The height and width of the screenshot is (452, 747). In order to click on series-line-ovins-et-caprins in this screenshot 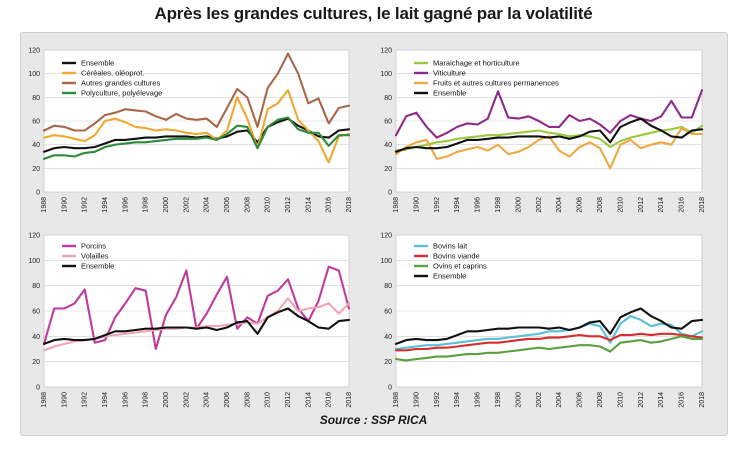, I will do `click(549, 348)`.